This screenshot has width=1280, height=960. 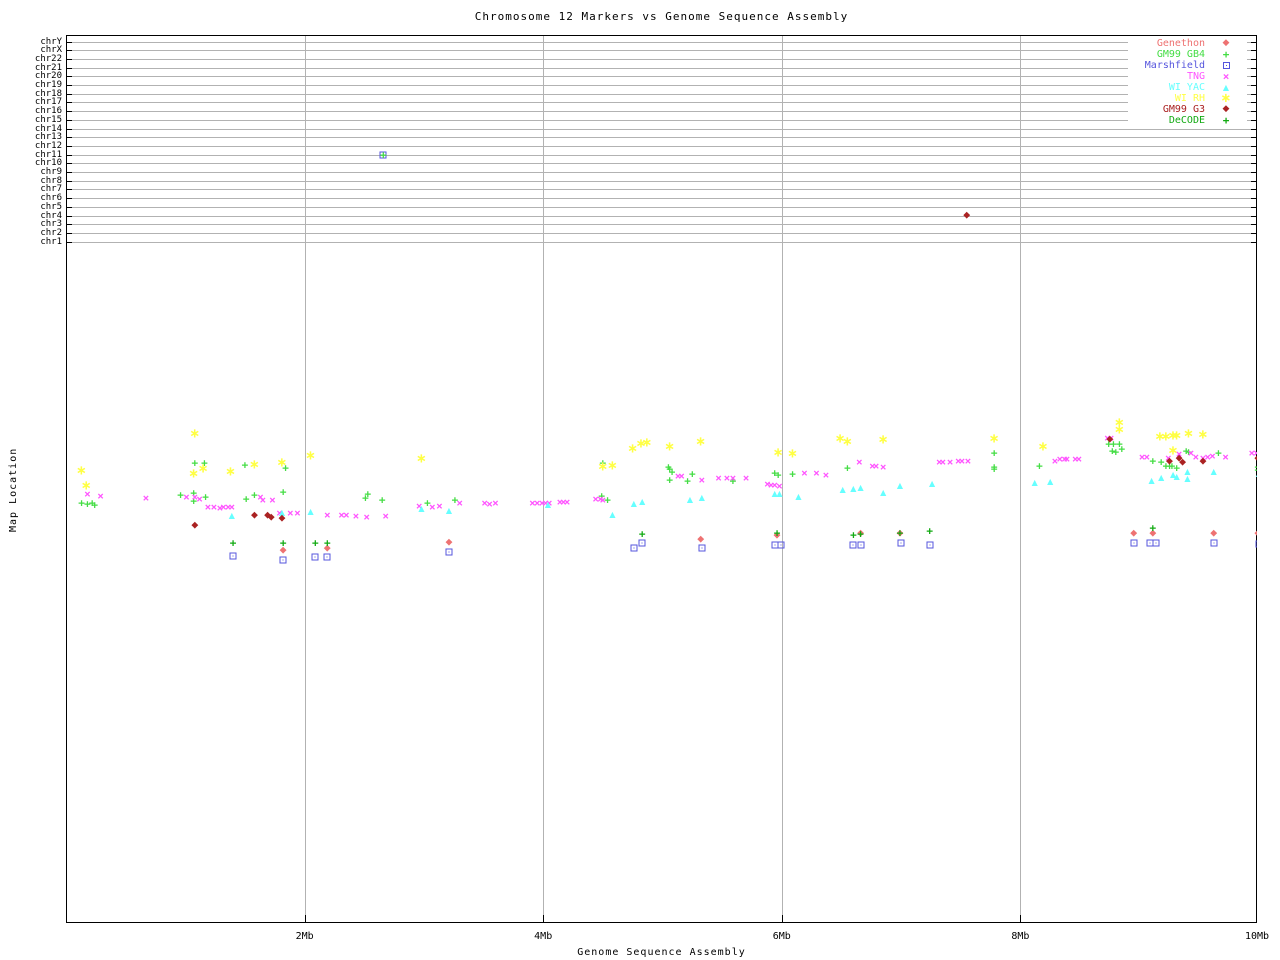 I want to click on chrom-row-label-chr22: chr22, so click(x=48, y=58).